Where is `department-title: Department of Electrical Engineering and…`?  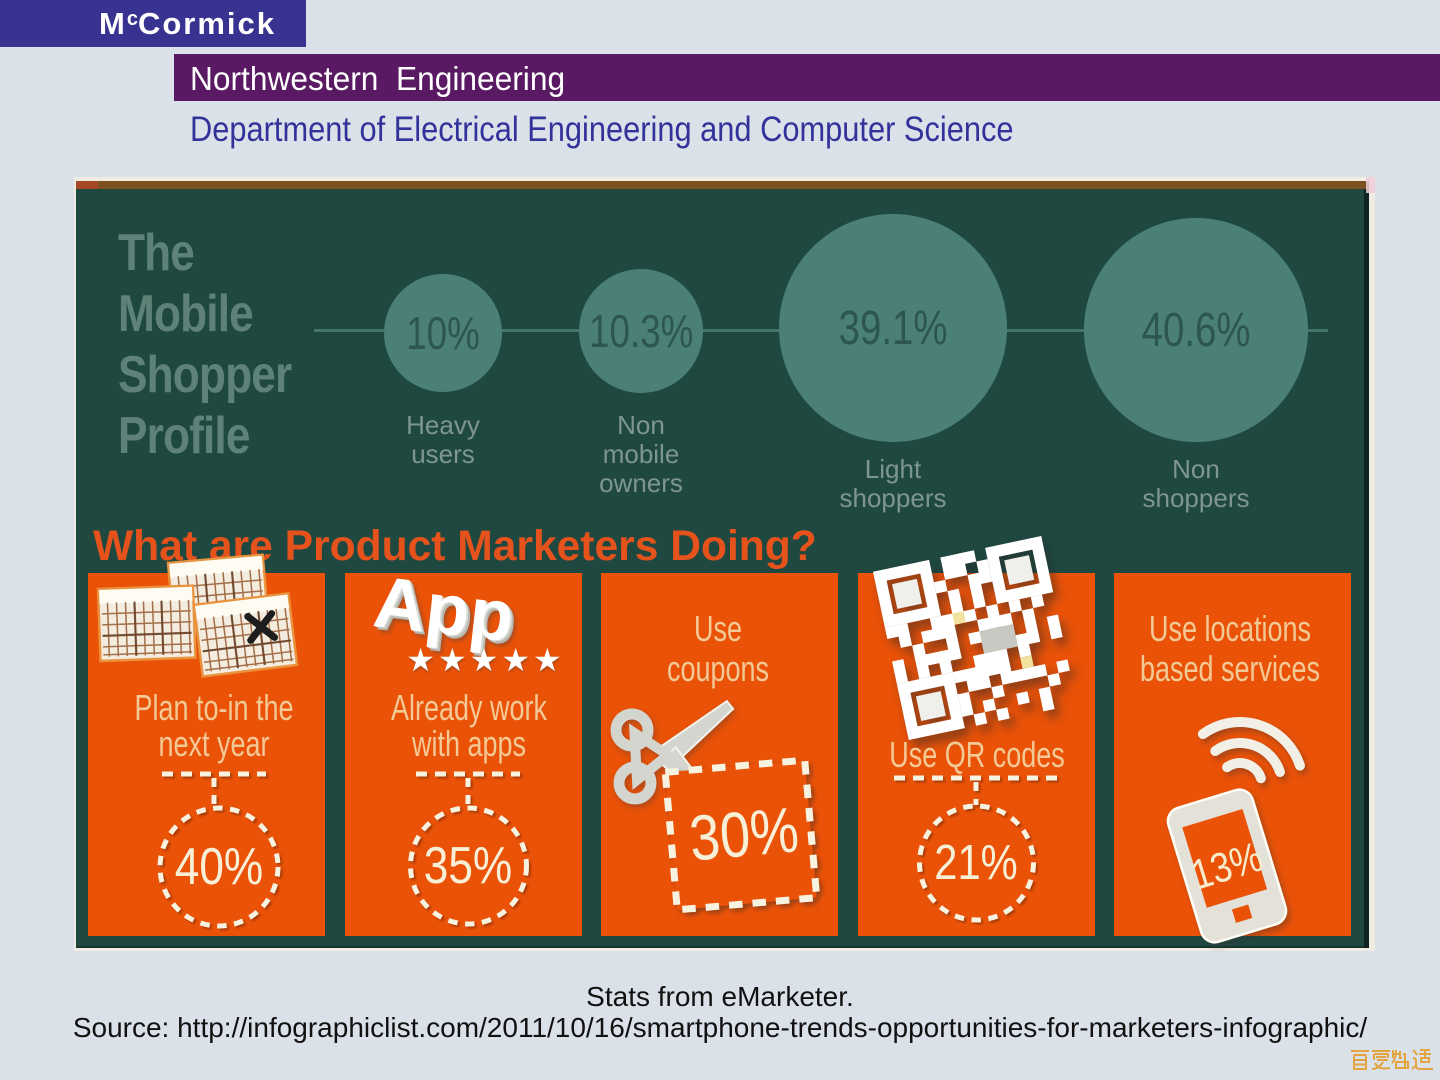 department-title: Department of Electrical Engineering and… is located at coordinates (602, 129).